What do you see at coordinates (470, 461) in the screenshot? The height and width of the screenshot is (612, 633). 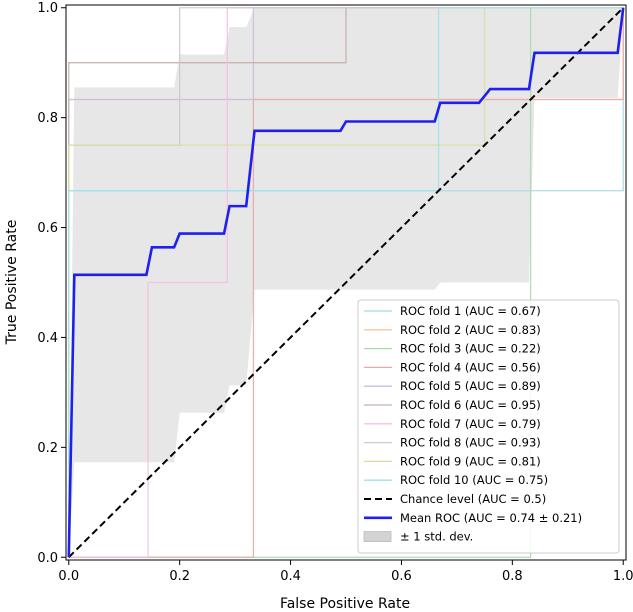 I see `legend-fold-9-label: ROC fold 9 (AUC = 0.81)` at bounding box center [470, 461].